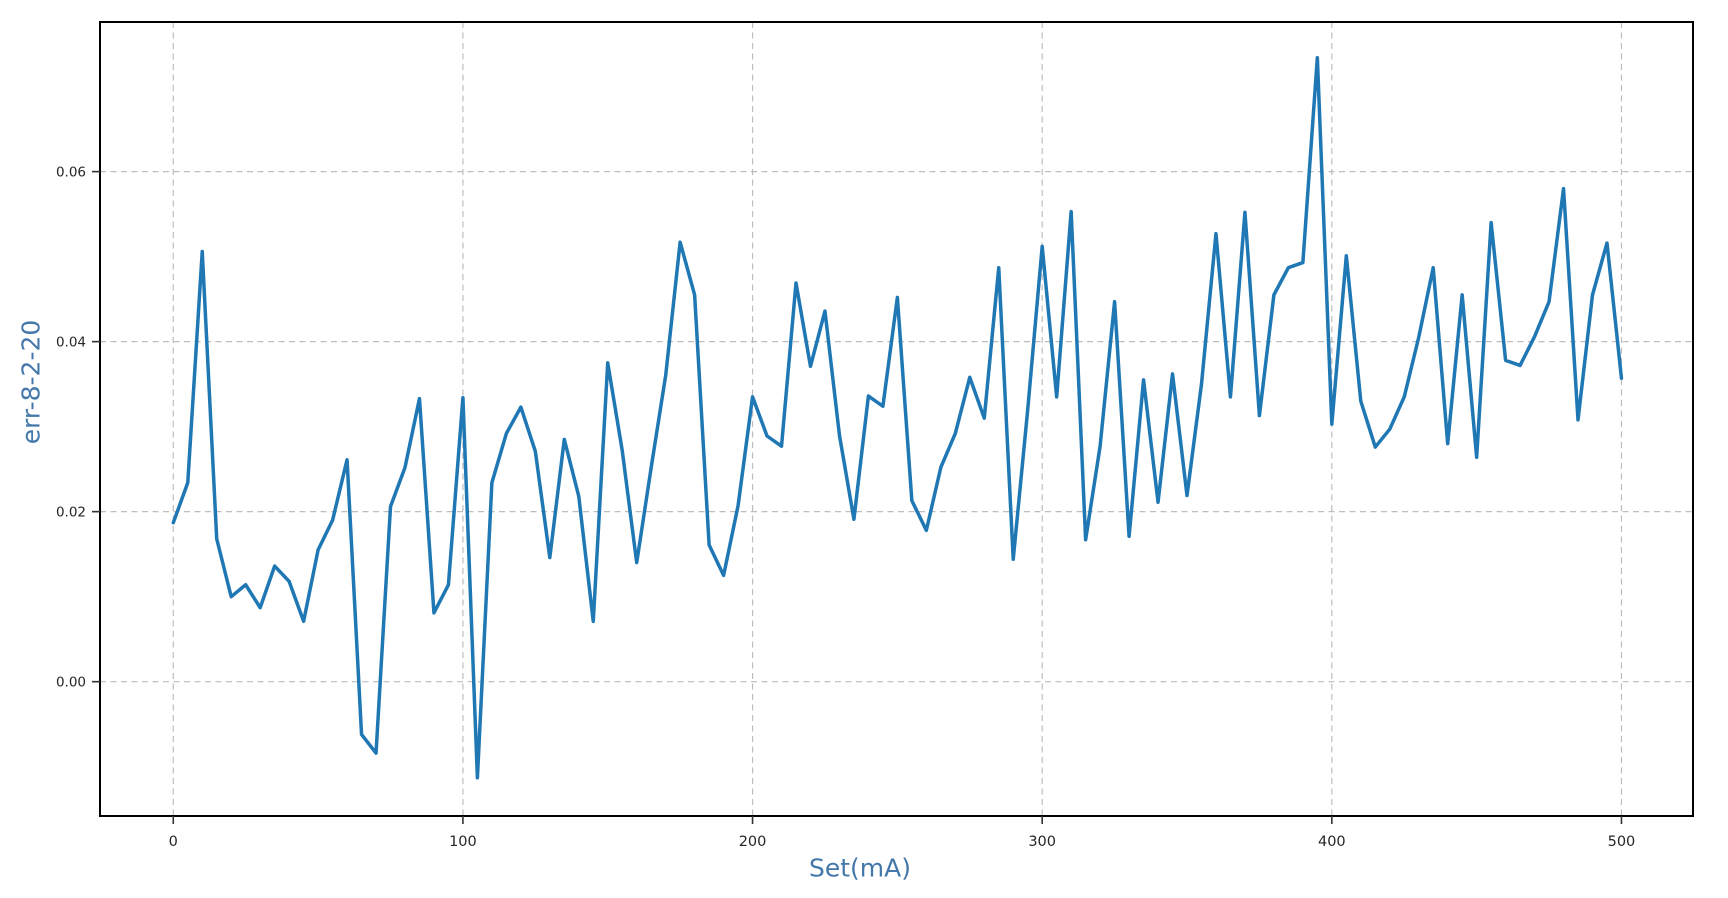 This screenshot has height=898, width=1728. I want to click on x-tick-label: 500, so click(1622, 842).